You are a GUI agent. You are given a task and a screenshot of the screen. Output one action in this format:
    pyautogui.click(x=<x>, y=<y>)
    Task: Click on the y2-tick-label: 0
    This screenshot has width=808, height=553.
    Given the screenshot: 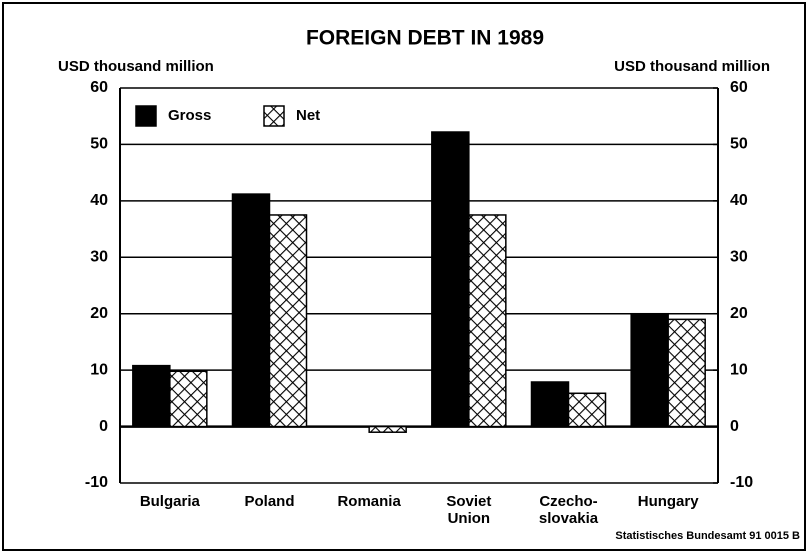 What is the action you would take?
    pyautogui.click(x=734, y=426)
    